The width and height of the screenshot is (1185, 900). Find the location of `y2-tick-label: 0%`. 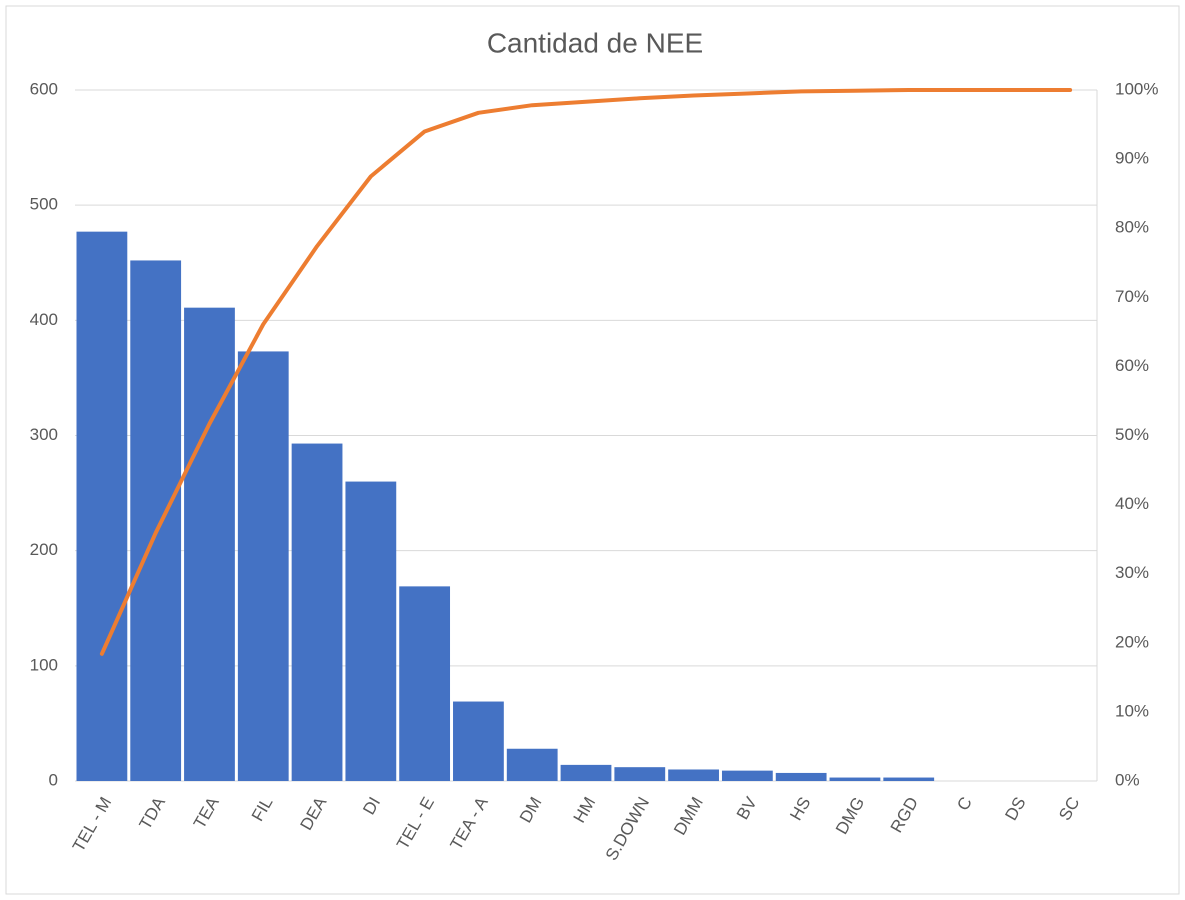

y2-tick-label: 0% is located at coordinates (1127, 779).